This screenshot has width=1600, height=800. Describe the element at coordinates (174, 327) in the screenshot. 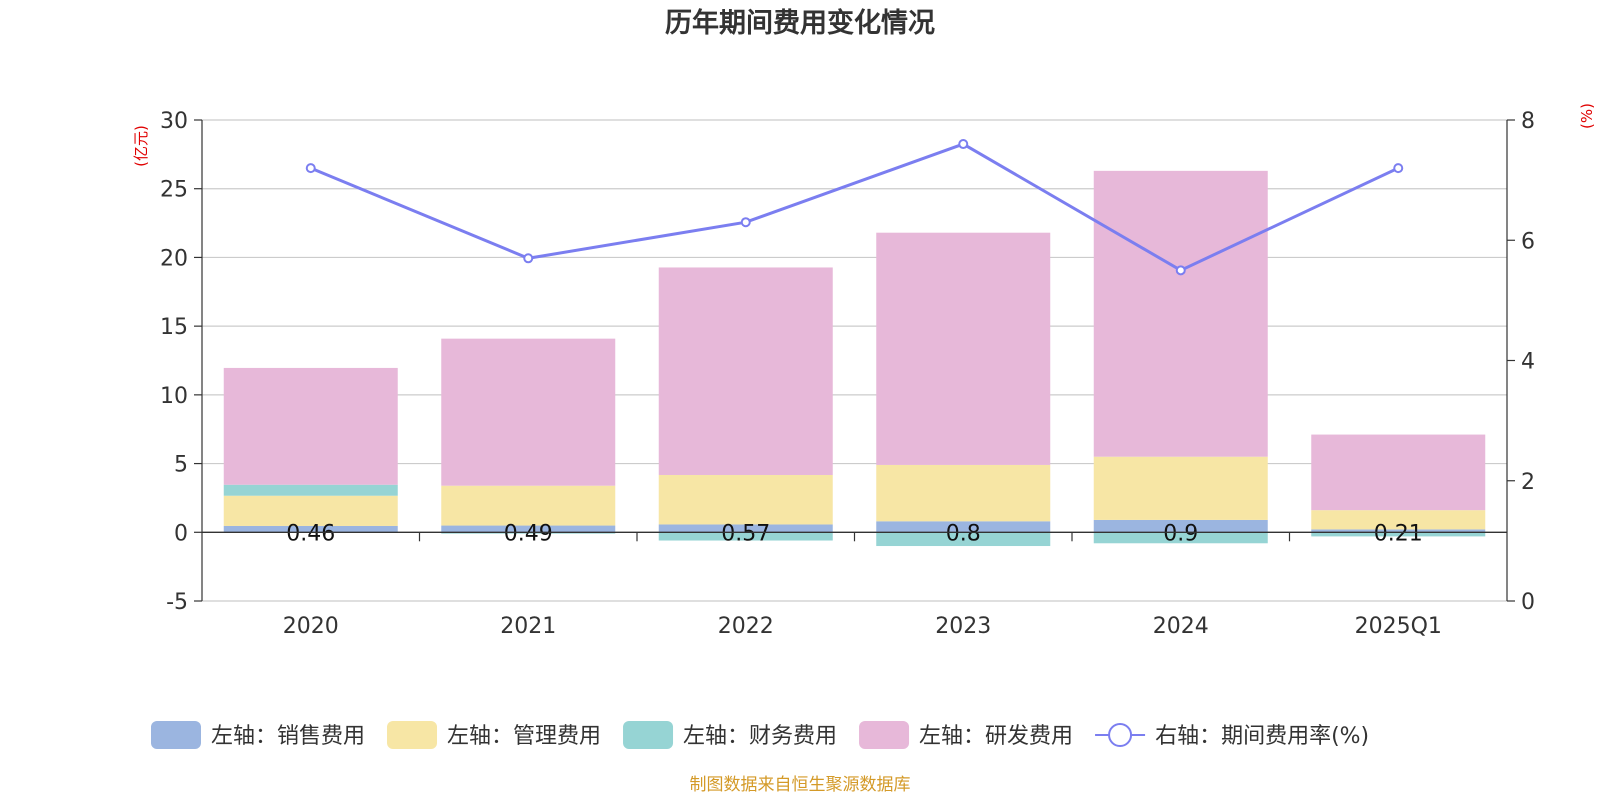

I see `left-tick-label: 15` at that location.